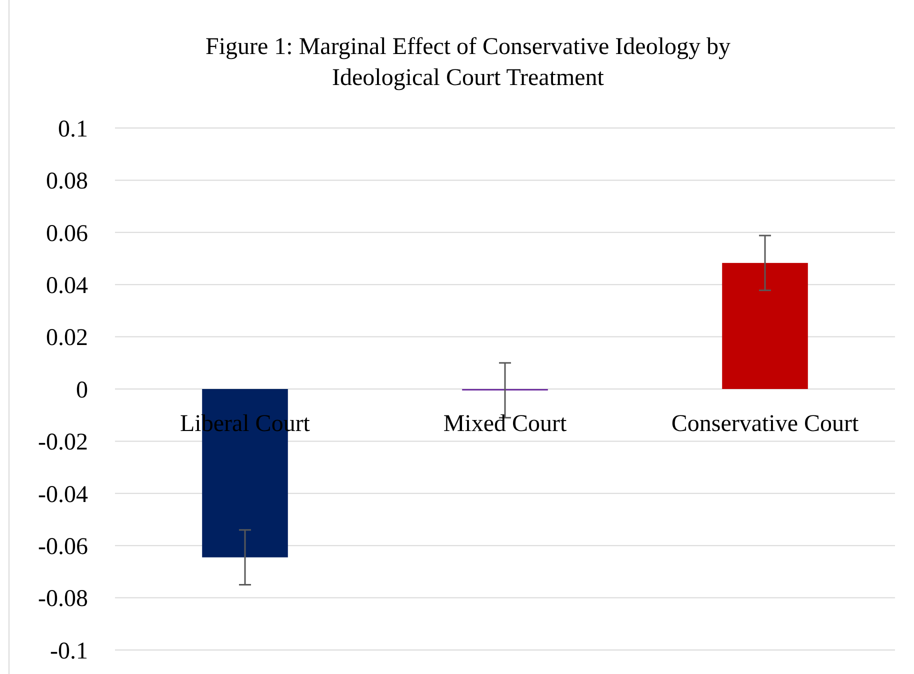 The height and width of the screenshot is (674, 914). I want to click on y-tick-label: -0.02, so click(63, 443).